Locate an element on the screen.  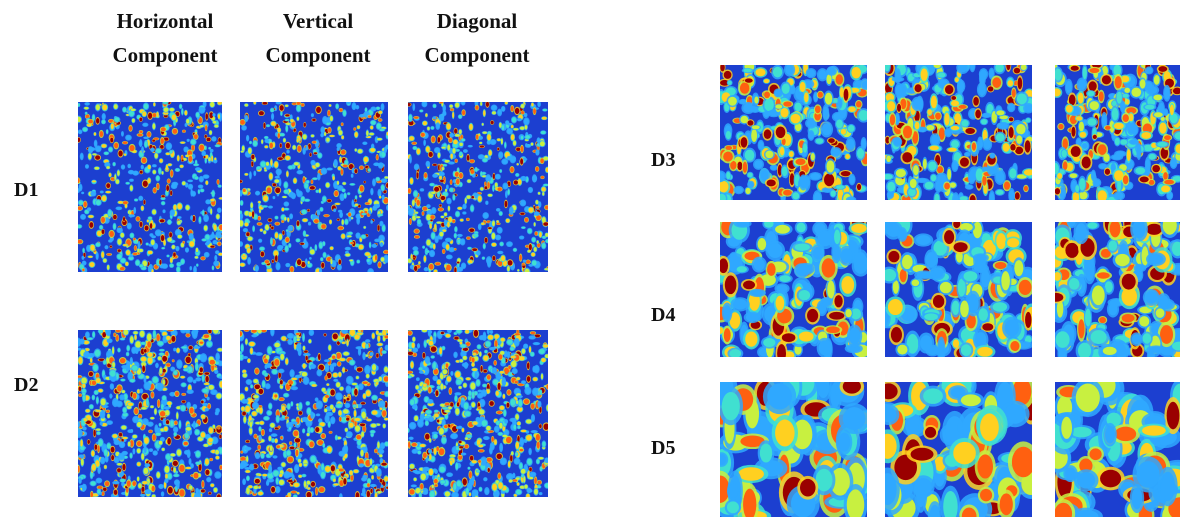
row-label: D1 is located at coordinates (26, 190).